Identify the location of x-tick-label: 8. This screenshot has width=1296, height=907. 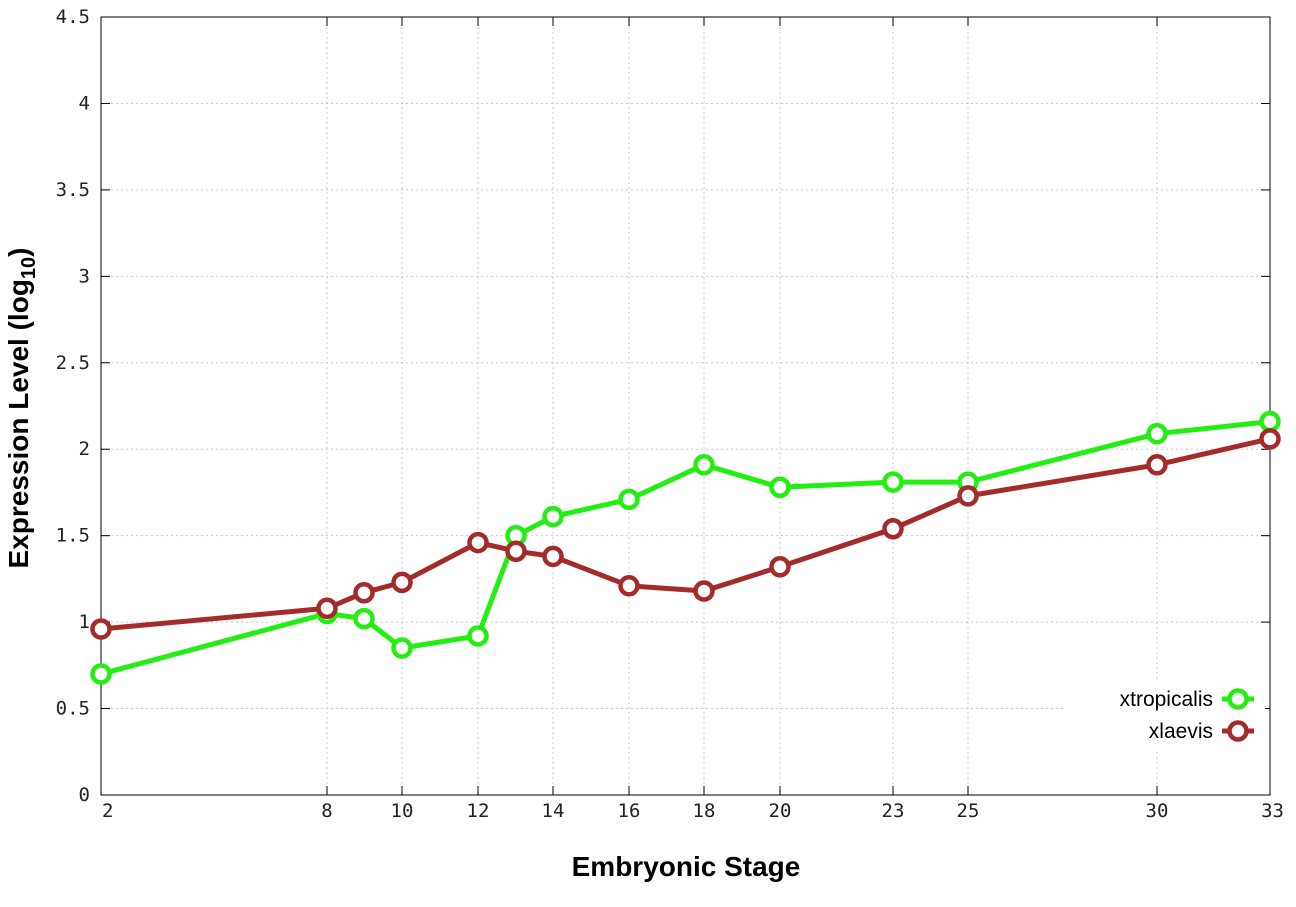
(326, 811).